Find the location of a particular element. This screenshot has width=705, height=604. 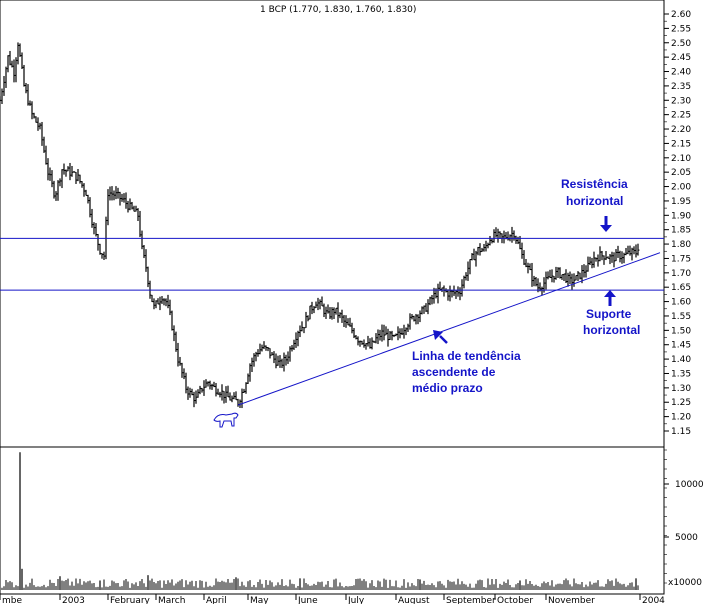

support-arrow-icon is located at coordinates (610, 298).